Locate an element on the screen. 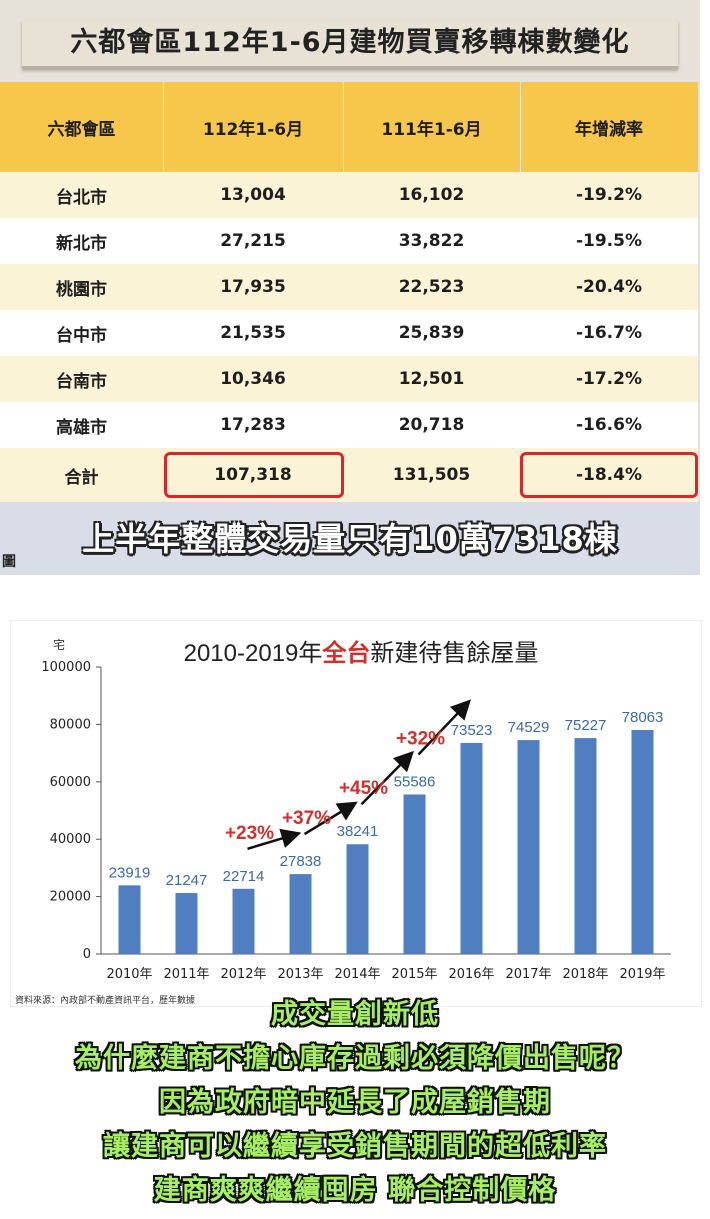 The height and width of the screenshot is (1219, 710). table-cell: 台南市 is located at coordinates (81, 381).